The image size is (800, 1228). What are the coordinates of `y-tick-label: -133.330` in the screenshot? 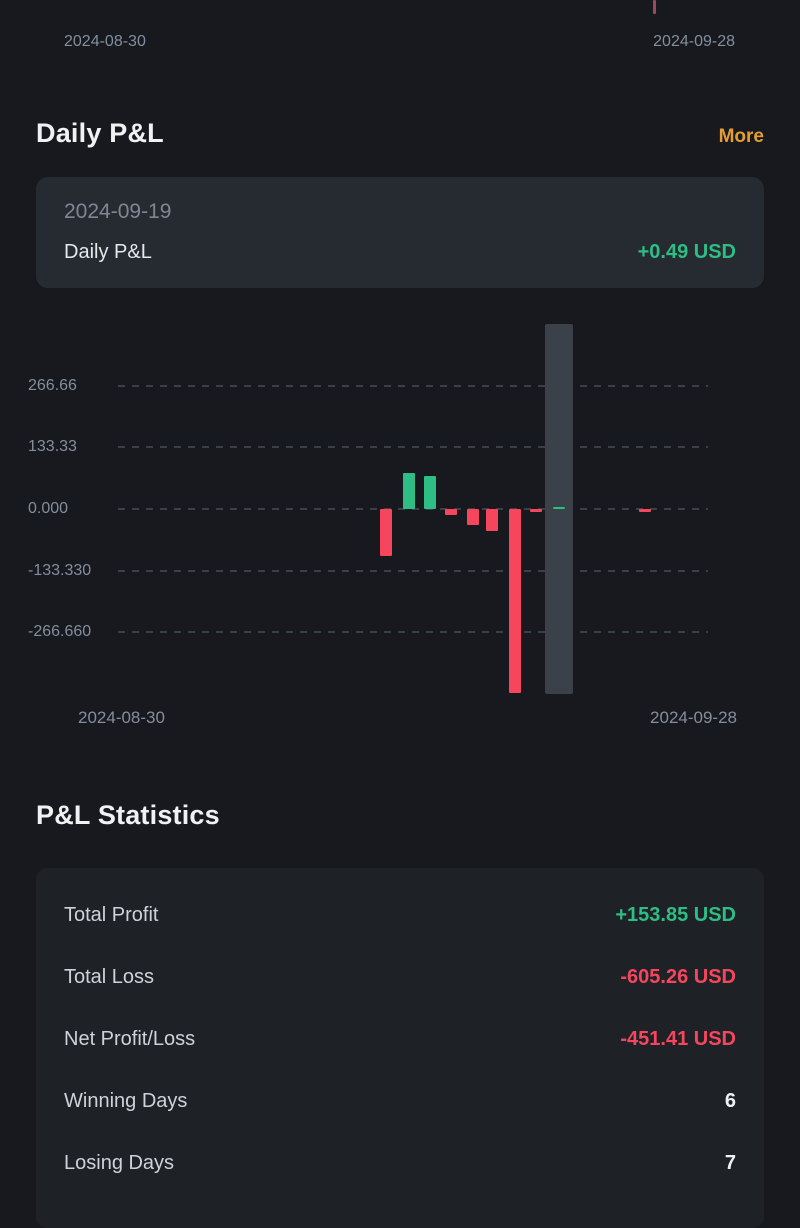 It's located at (60, 570).